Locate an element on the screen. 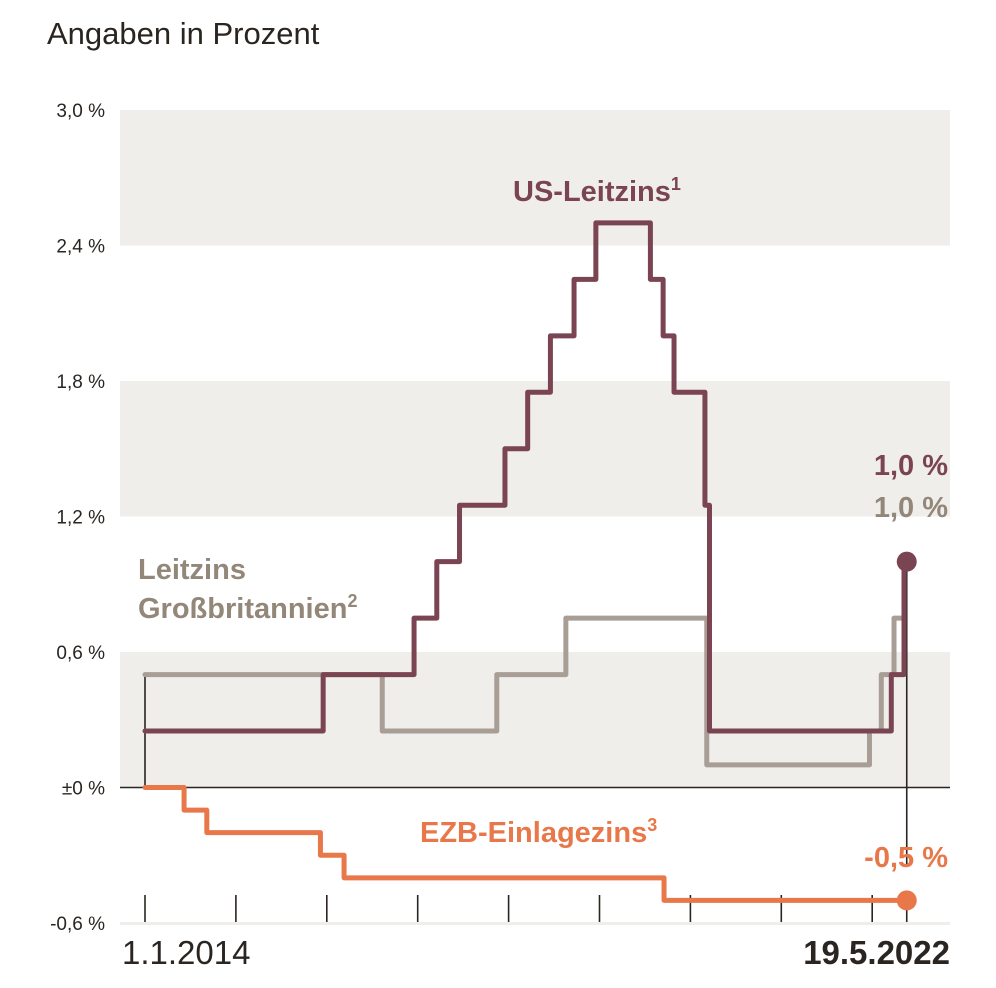  x-end-label: 19.5.2022 is located at coordinates (876, 952).